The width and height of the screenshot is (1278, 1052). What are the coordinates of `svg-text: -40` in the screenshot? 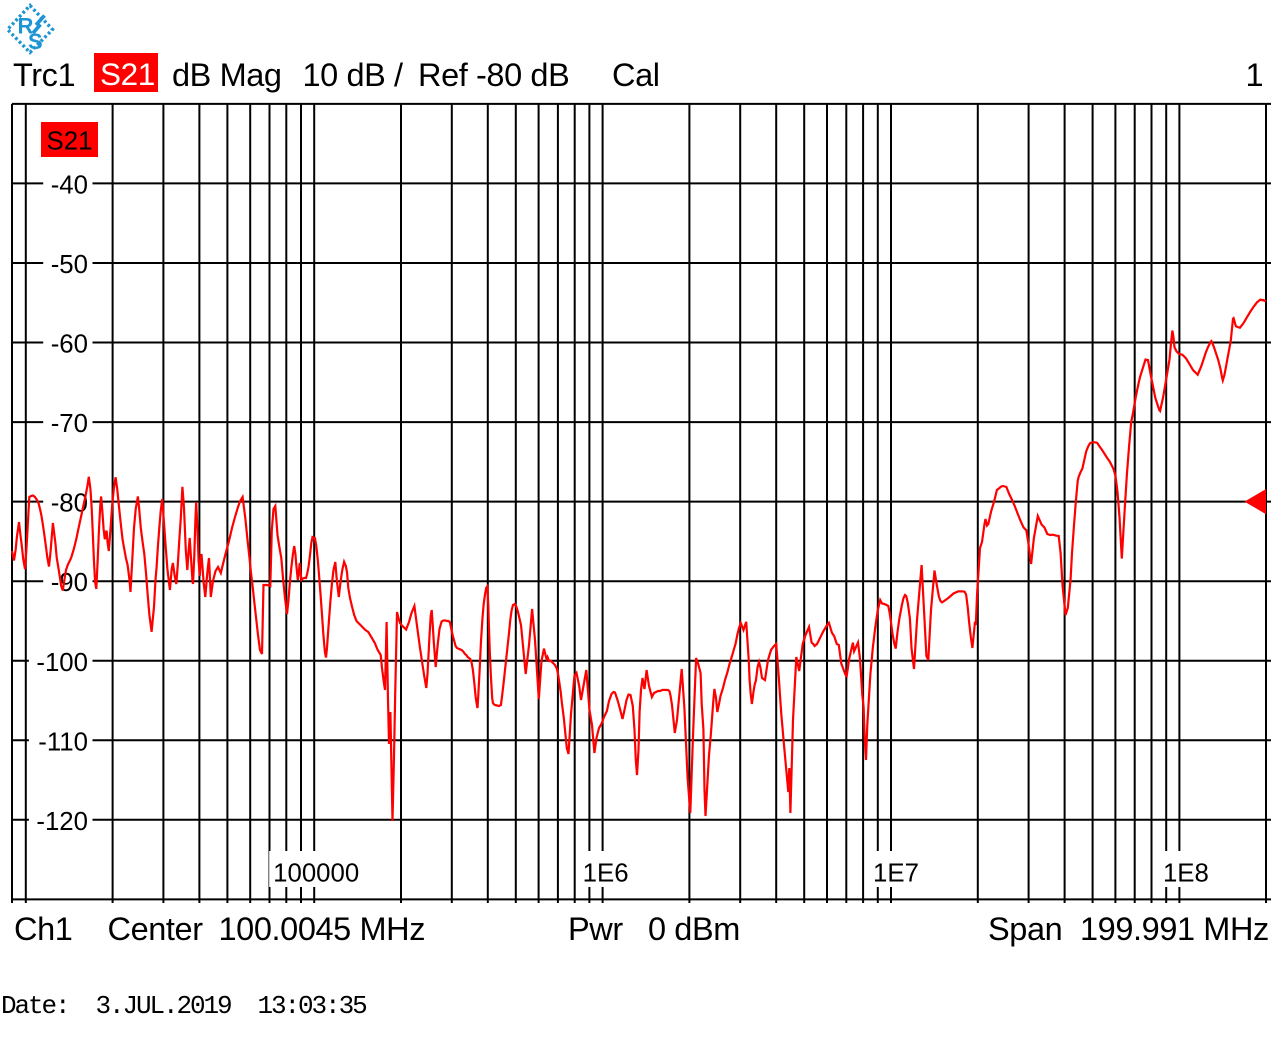 It's located at (69, 185).